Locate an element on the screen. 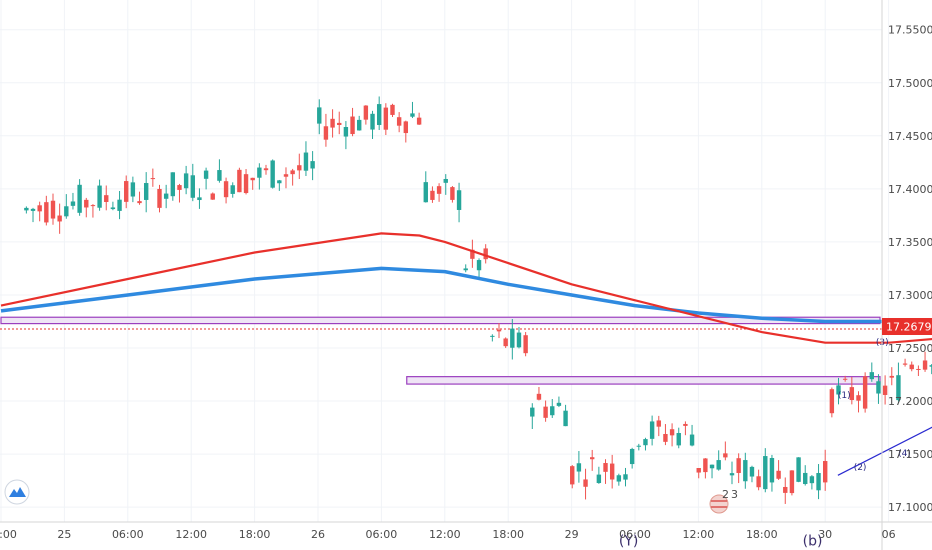  event-marker: 2 3 is located at coordinates (723, 501).